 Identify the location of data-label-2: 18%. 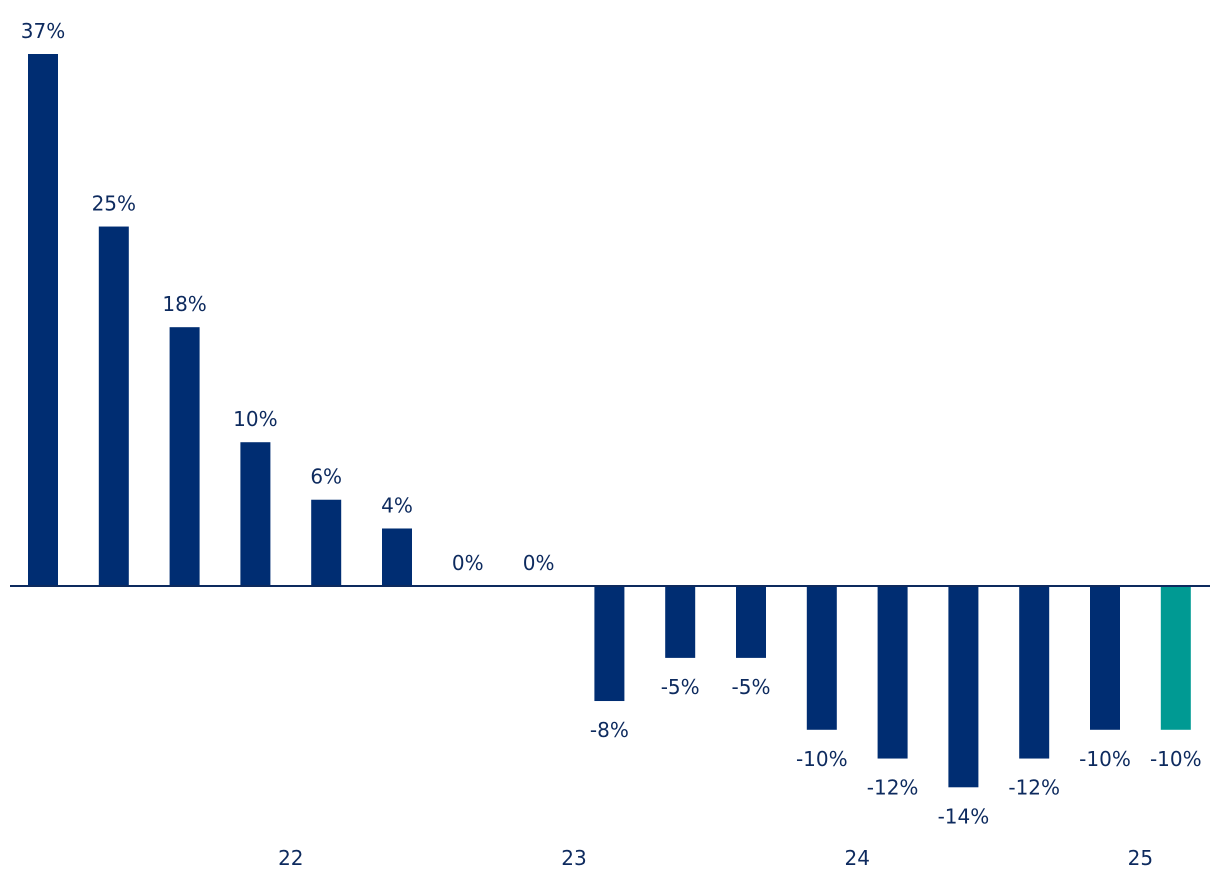
(184, 304).